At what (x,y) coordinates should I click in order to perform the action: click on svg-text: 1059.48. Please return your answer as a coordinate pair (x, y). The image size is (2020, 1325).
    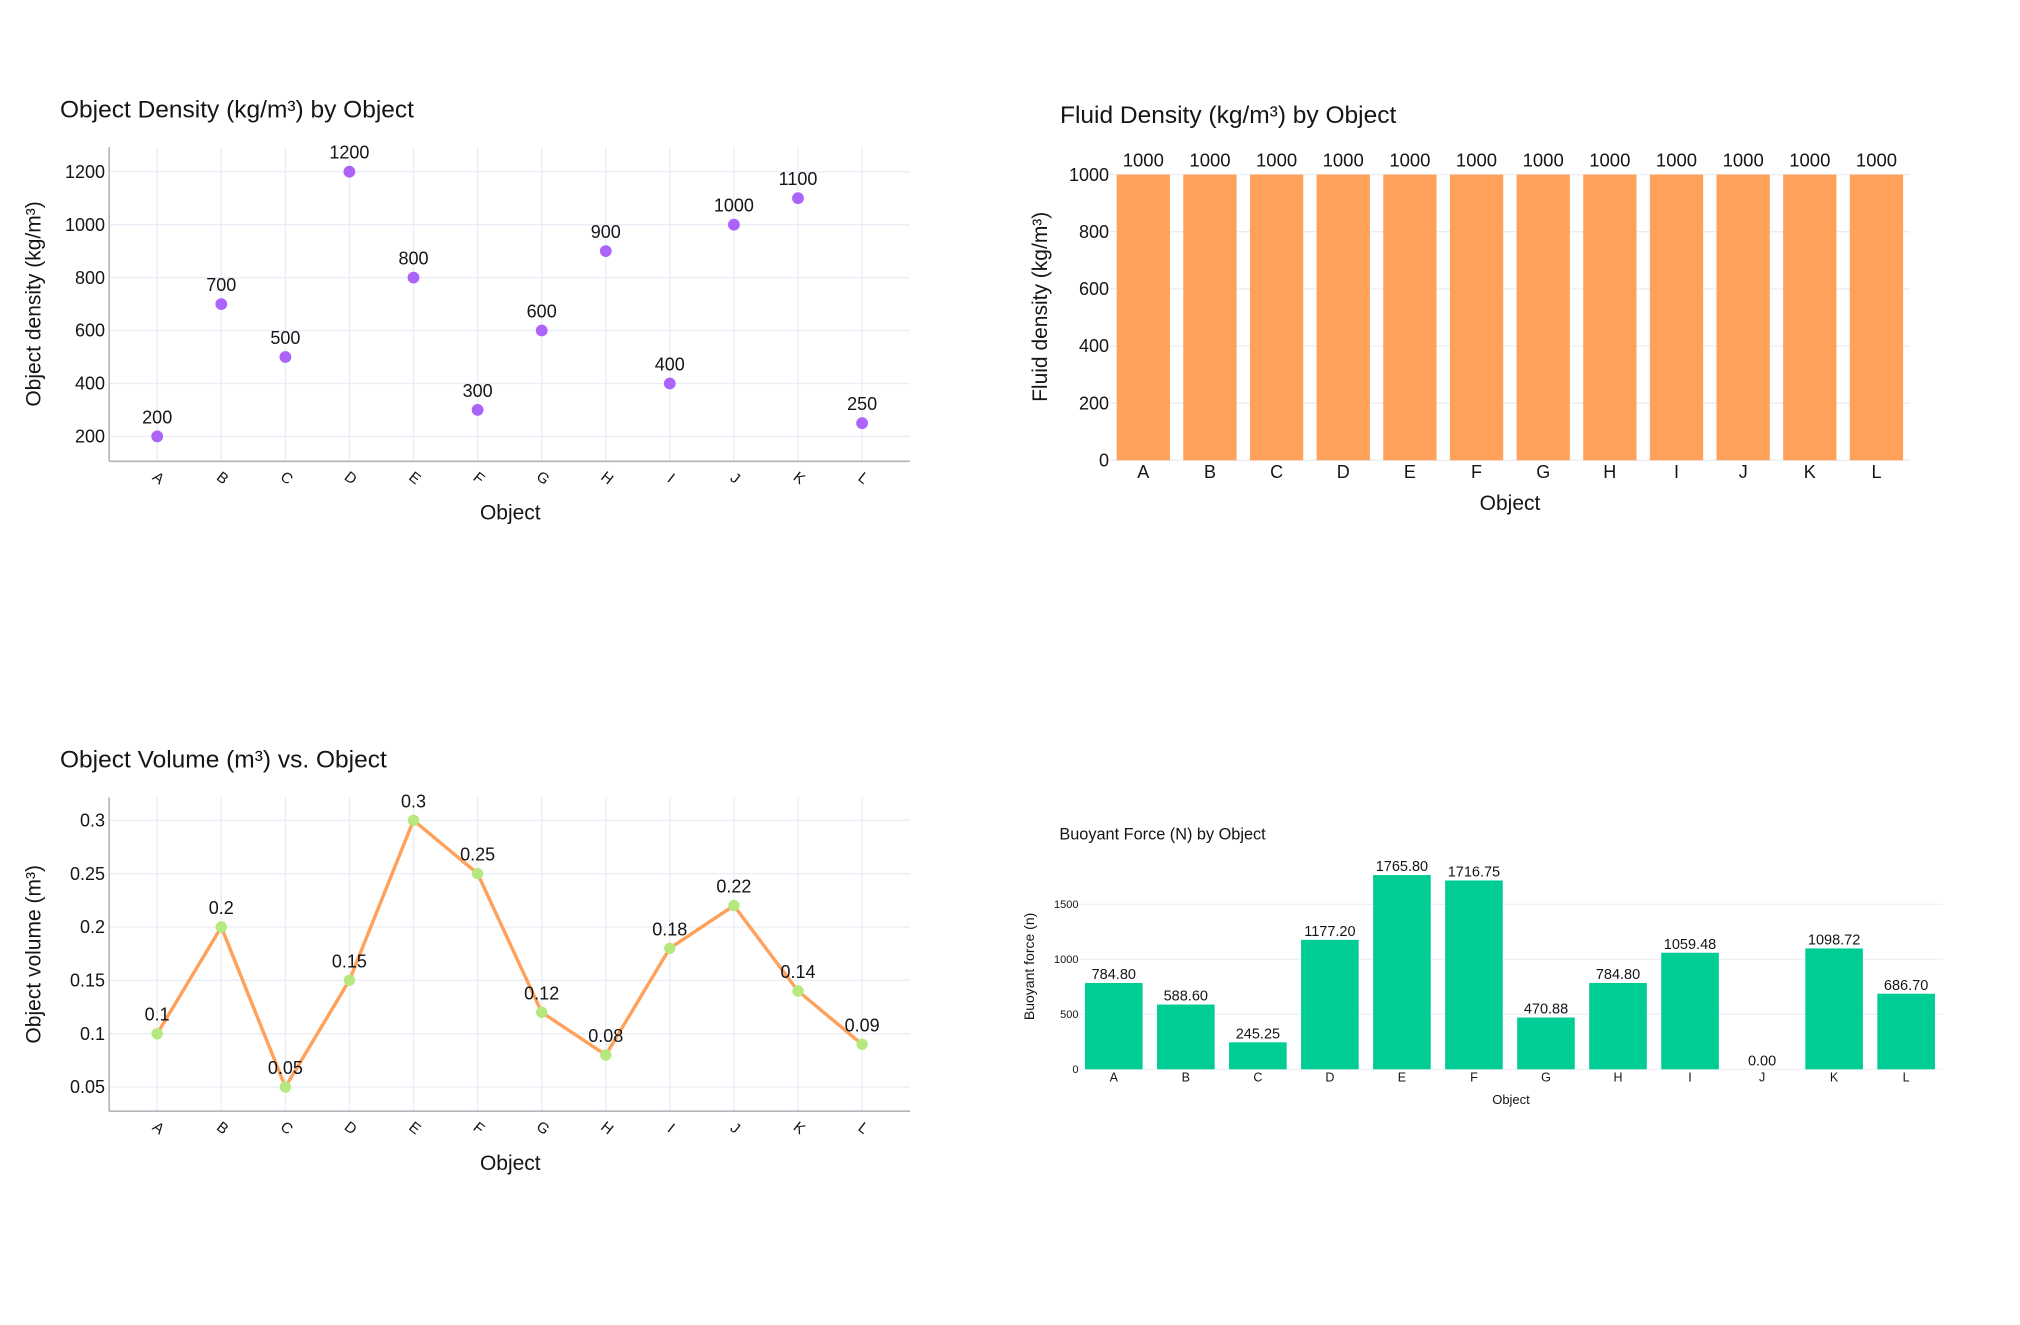
    Looking at the image, I should click on (1690, 945).